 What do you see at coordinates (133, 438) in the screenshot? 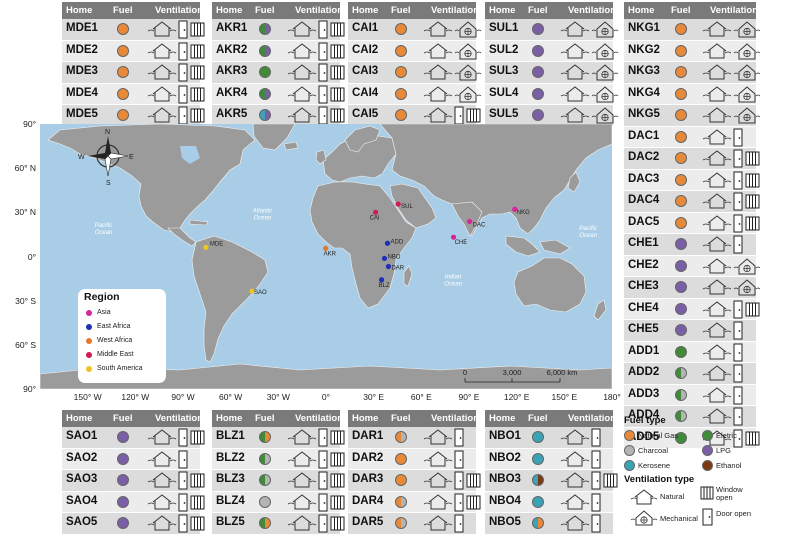
I see `table-row: SAO1` at bounding box center [133, 438].